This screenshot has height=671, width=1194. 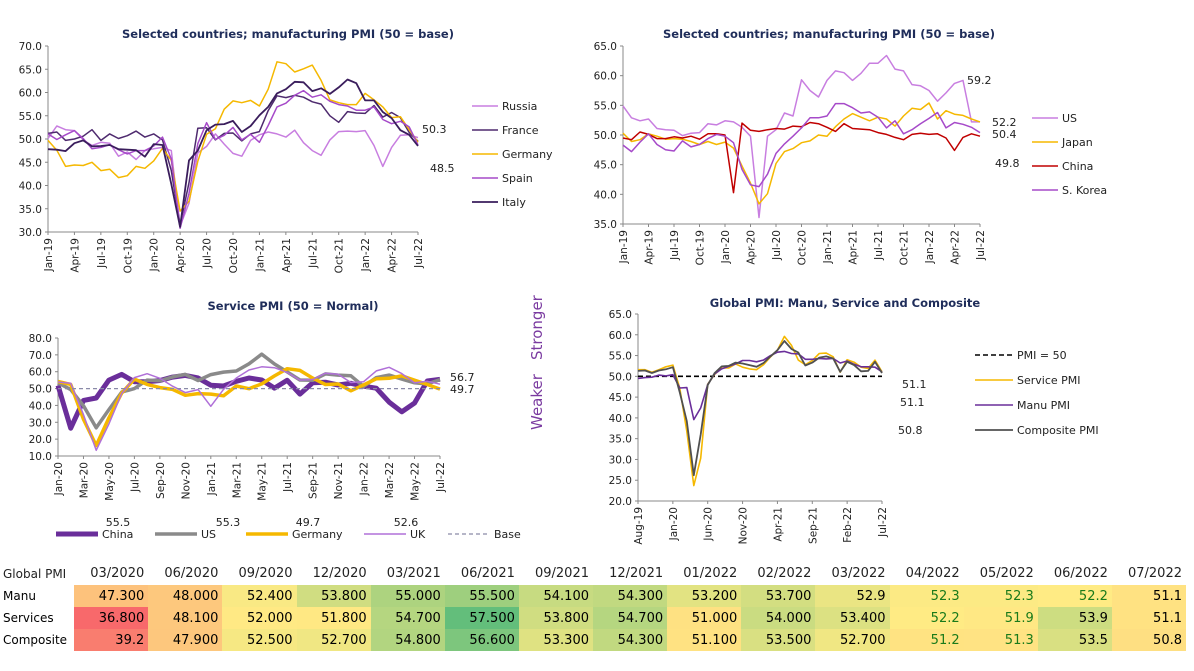 I want to click on y-tick-label: 70.0, so click(x=30, y=47).